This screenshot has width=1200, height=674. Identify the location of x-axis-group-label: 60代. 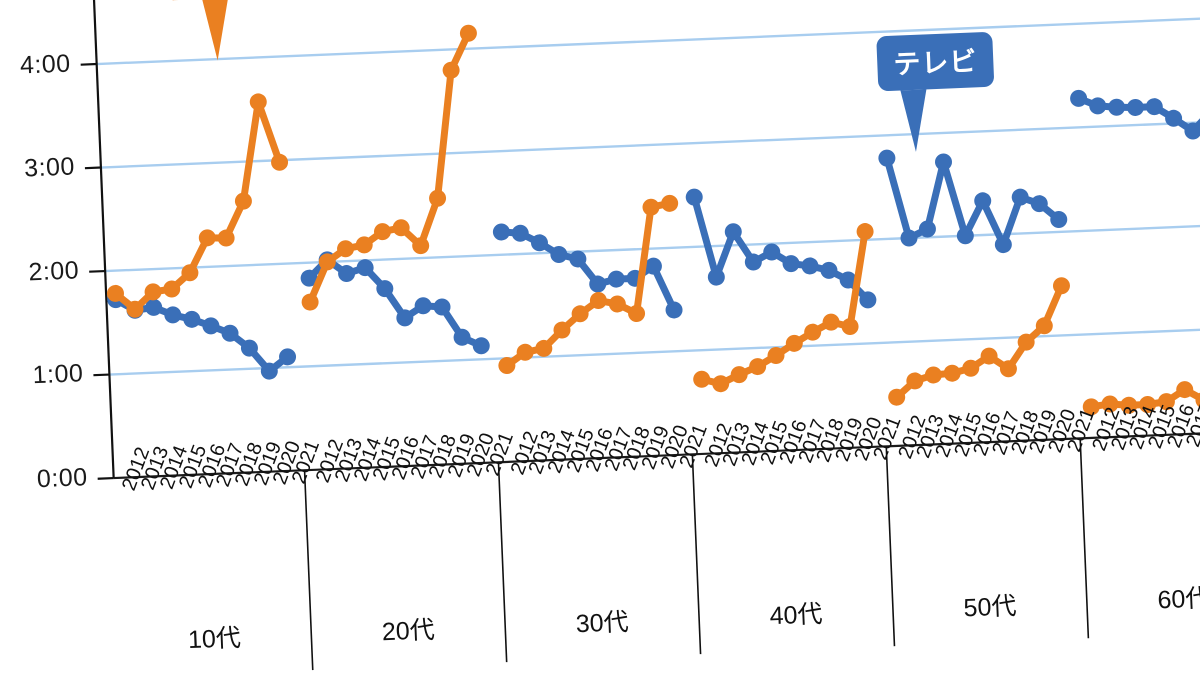
(1178, 599).